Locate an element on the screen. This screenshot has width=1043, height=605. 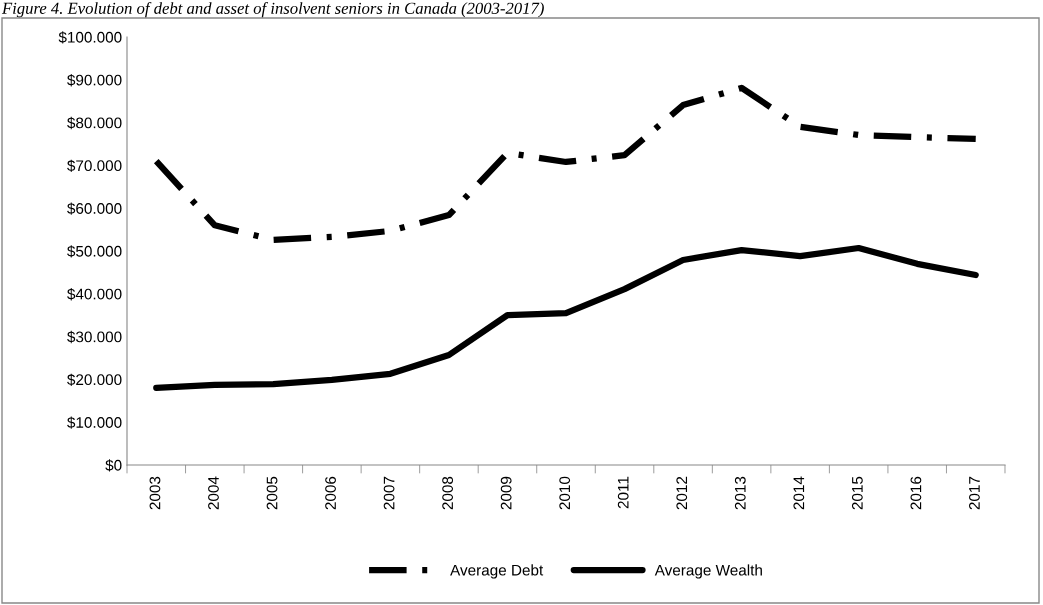
x-tick-label: 2015 is located at coordinates (857, 493).